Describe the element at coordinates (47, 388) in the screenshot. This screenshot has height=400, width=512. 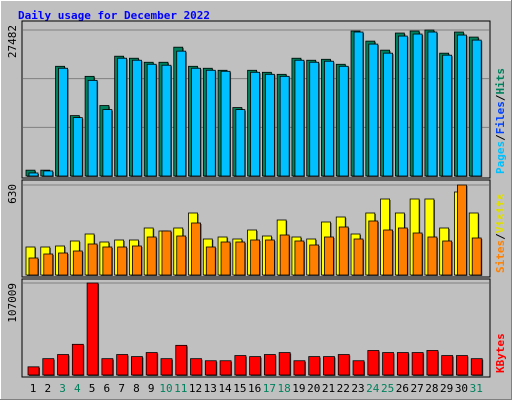
I see `x-tick-label: 2` at that location.